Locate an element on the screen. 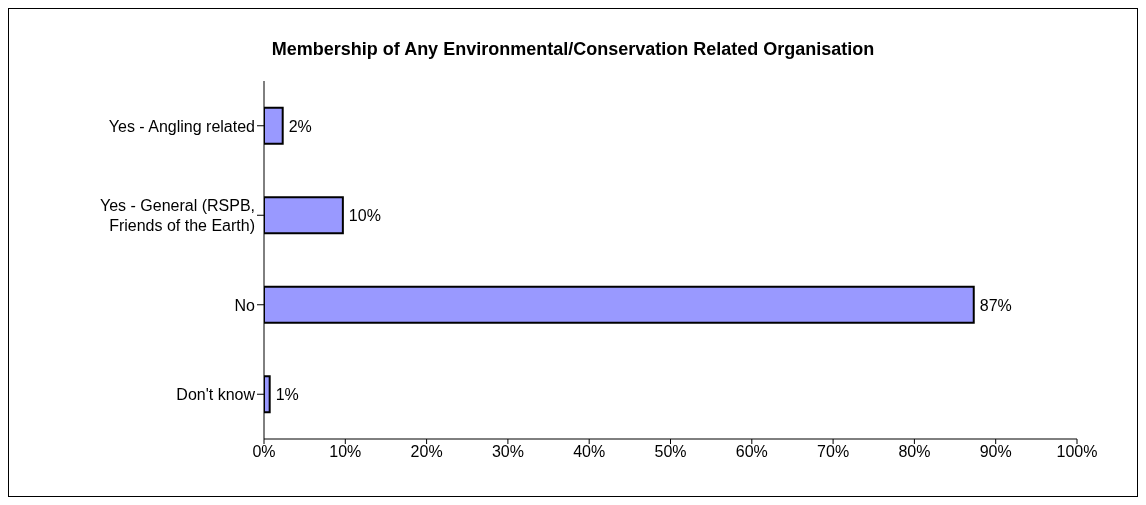 The height and width of the screenshot is (505, 1146). y-tick-label: Yes - Angling related is located at coordinates (181, 126).